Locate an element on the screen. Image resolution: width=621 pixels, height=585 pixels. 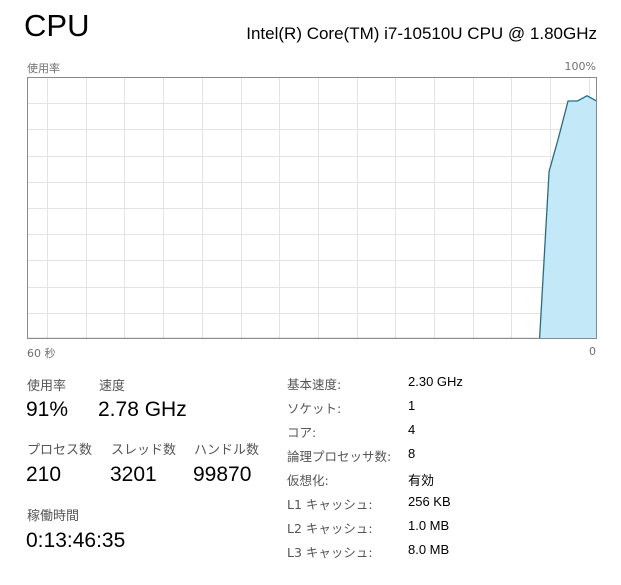
spec-value: 有効 is located at coordinates (421, 480).